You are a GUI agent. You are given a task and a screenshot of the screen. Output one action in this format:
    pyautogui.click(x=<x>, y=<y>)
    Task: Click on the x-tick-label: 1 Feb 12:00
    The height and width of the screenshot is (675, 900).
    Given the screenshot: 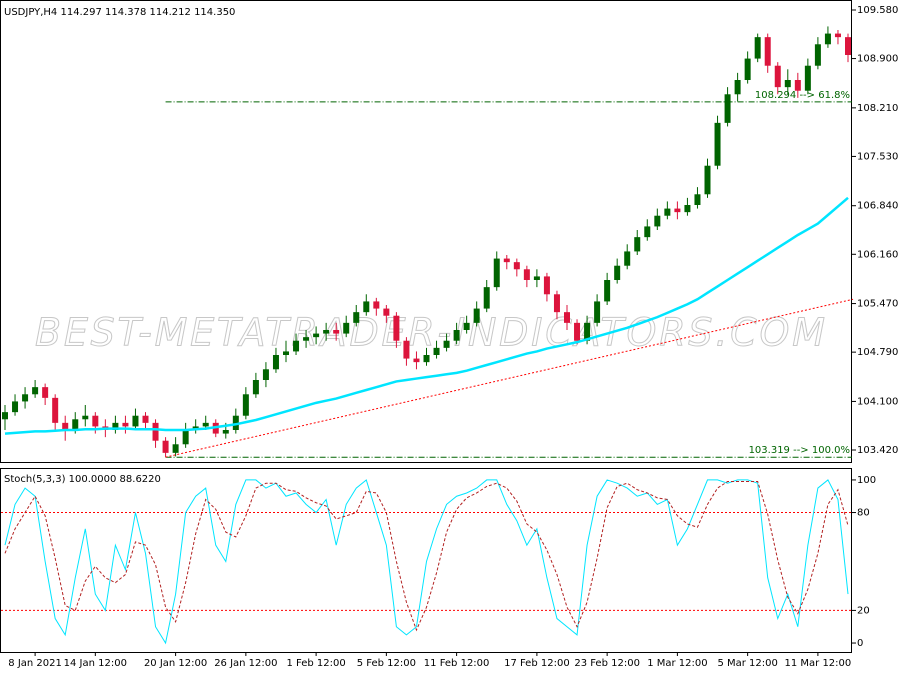 What is the action you would take?
    pyautogui.click(x=315, y=663)
    